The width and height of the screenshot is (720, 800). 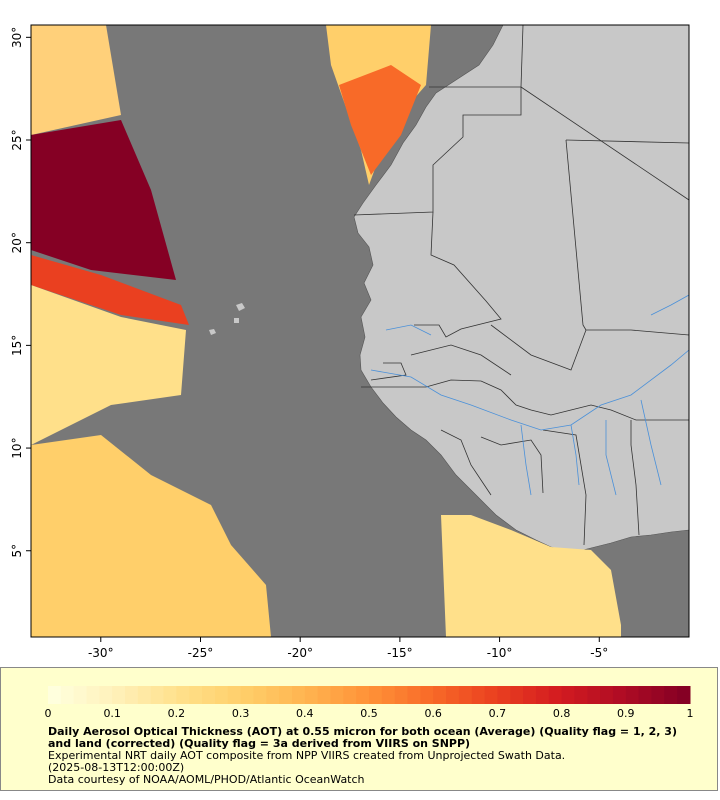 I want to click on colorbar-tick-label: 1, so click(x=690, y=713).